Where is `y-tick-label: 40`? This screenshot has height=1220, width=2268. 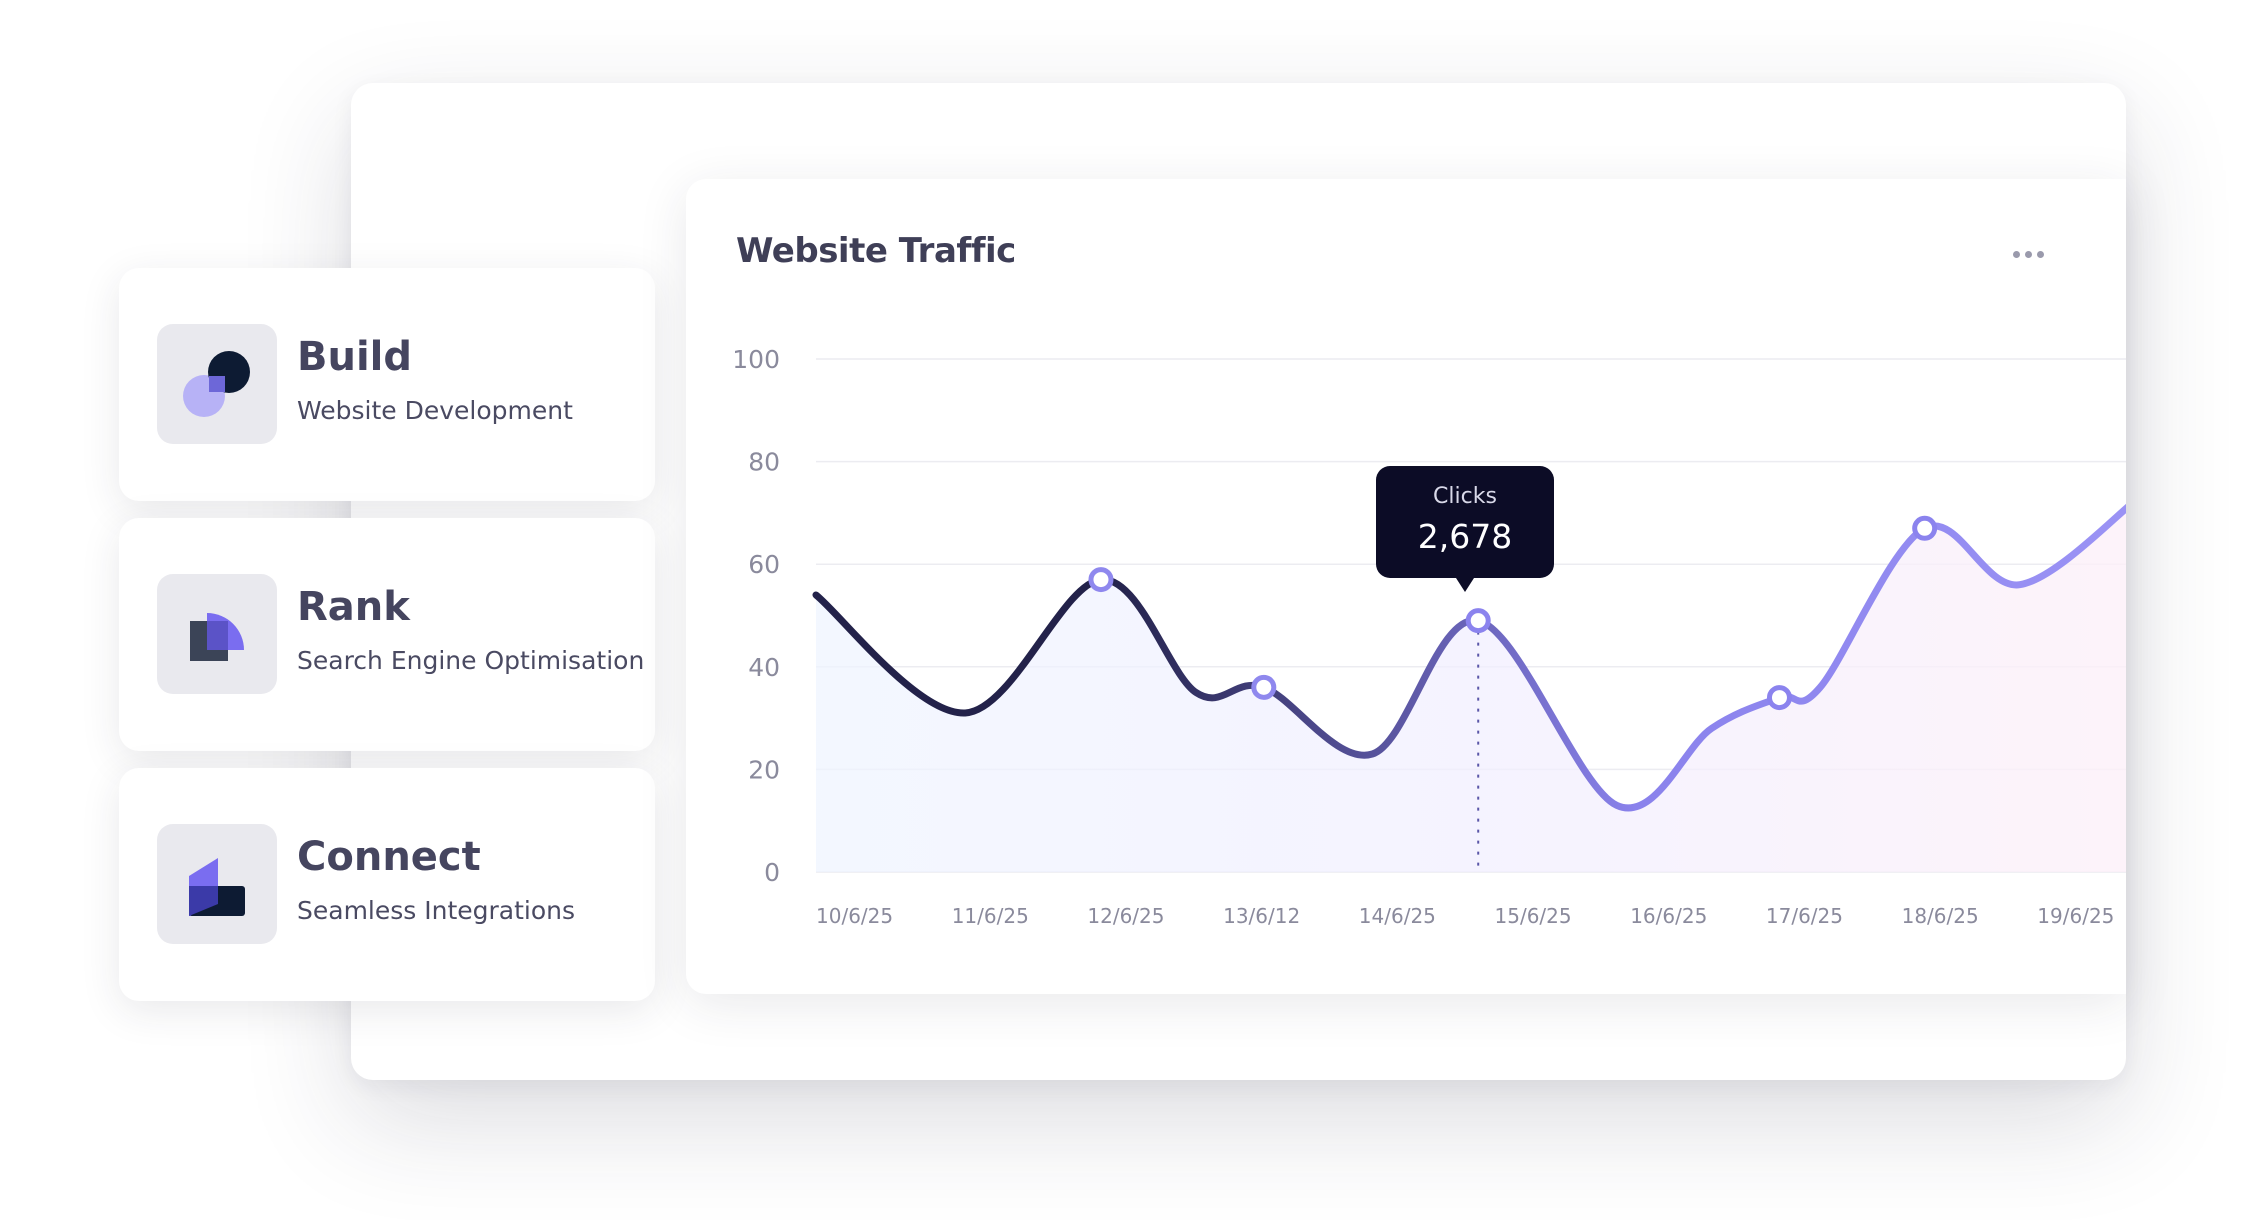 y-tick-label: 40 is located at coordinates (764, 667).